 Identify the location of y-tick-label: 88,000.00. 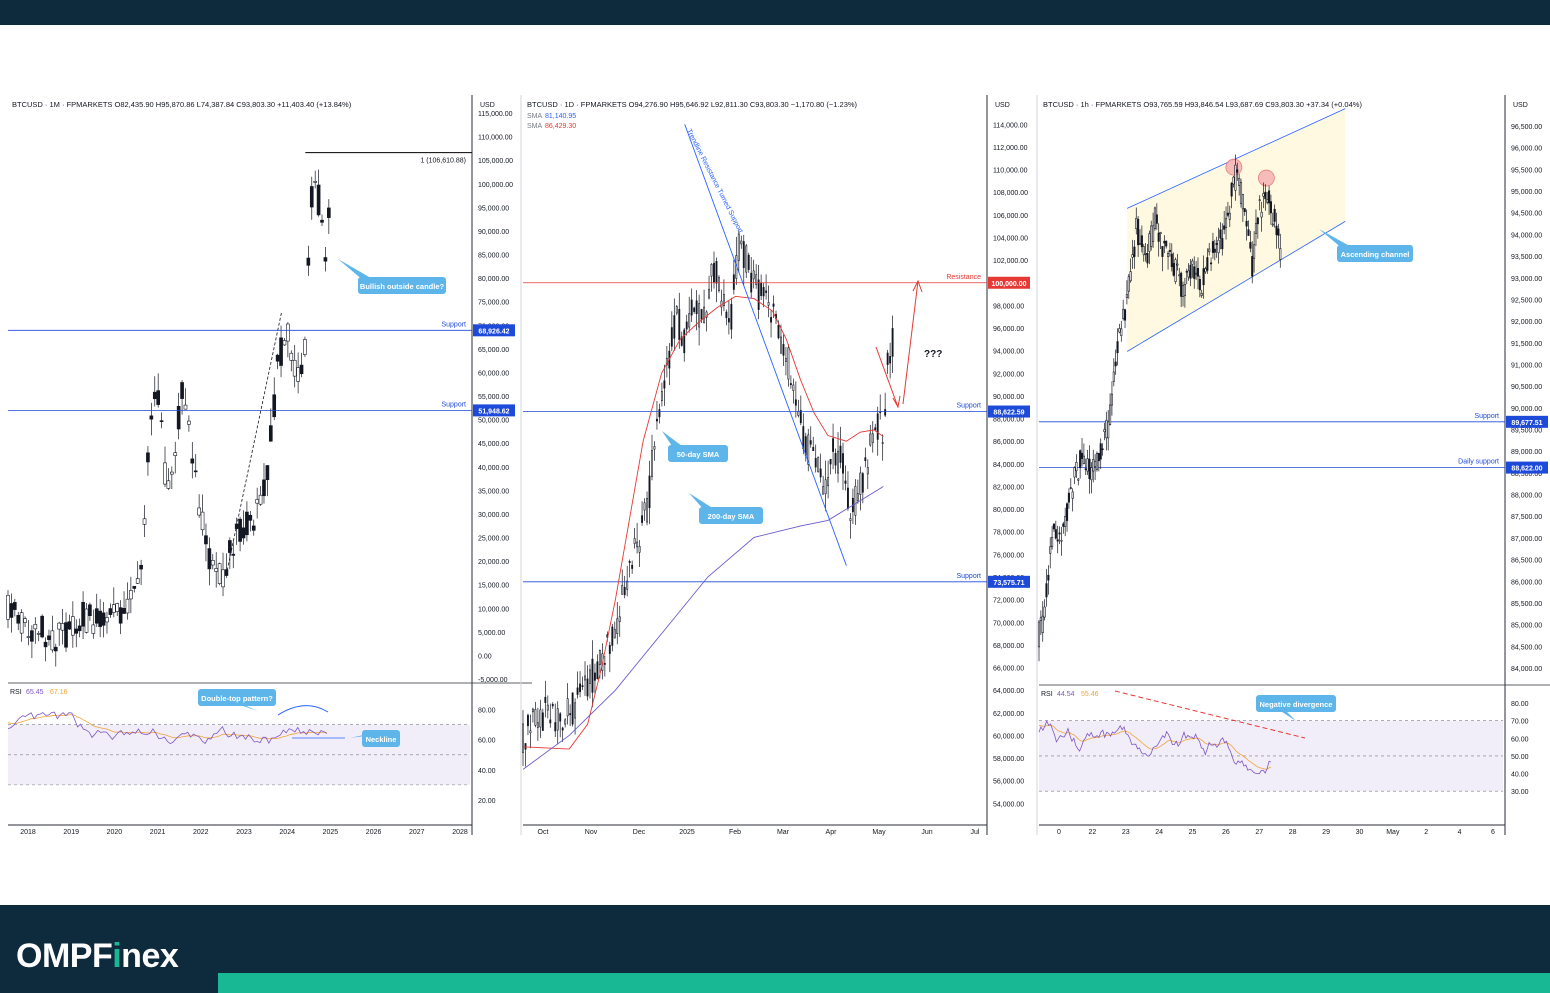
(1008, 420).